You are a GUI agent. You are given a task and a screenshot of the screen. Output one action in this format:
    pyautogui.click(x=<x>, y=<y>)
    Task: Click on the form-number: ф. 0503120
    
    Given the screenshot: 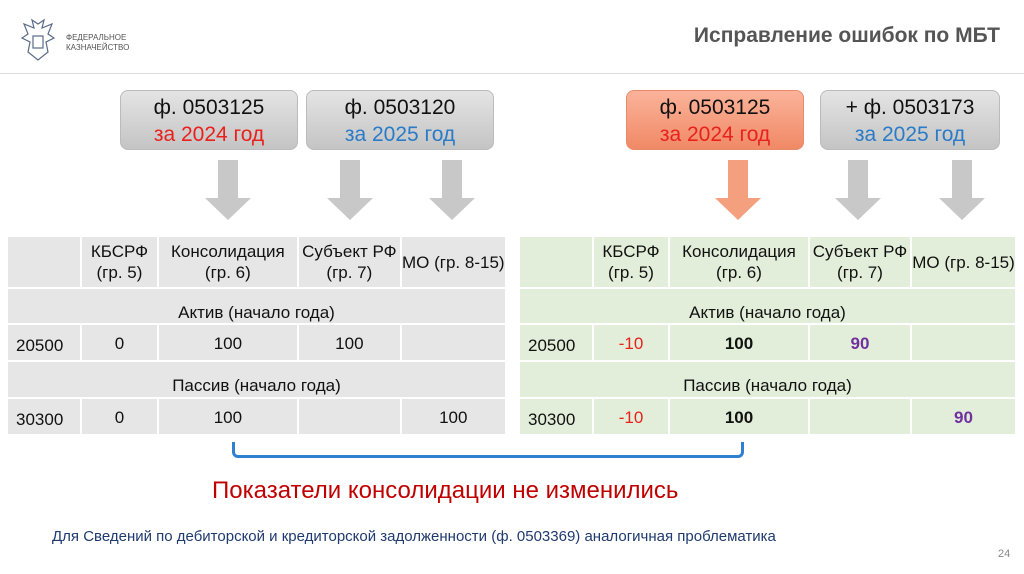 What is the action you would take?
    pyautogui.click(x=400, y=107)
    